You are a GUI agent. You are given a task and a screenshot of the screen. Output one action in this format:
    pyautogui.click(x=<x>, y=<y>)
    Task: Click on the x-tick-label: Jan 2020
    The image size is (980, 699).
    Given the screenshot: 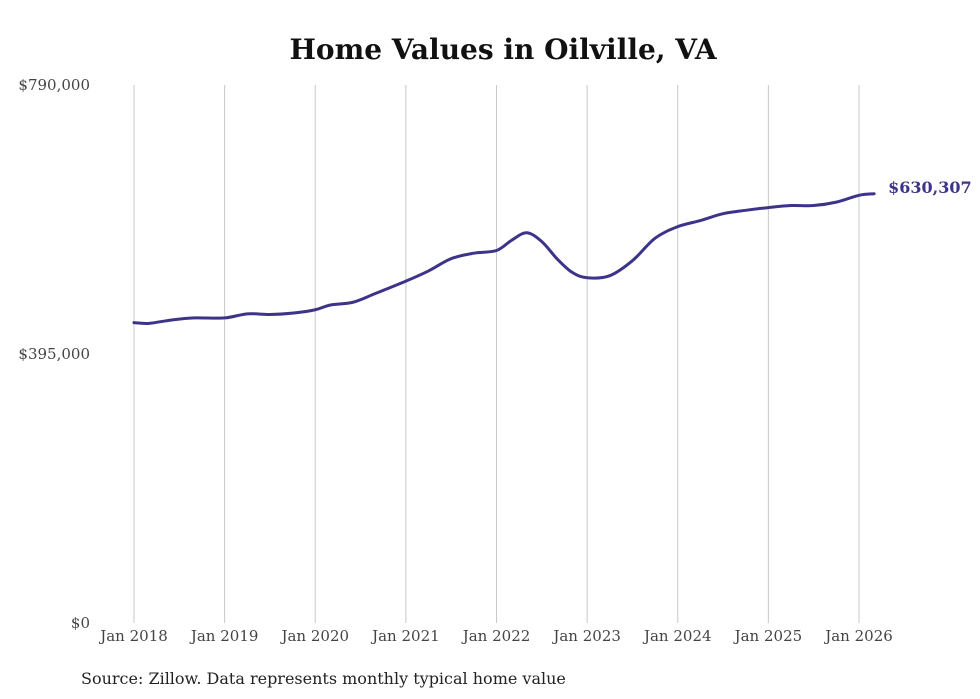 What is the action you would take?
    pyautogui.click(x=314, y=636)
    